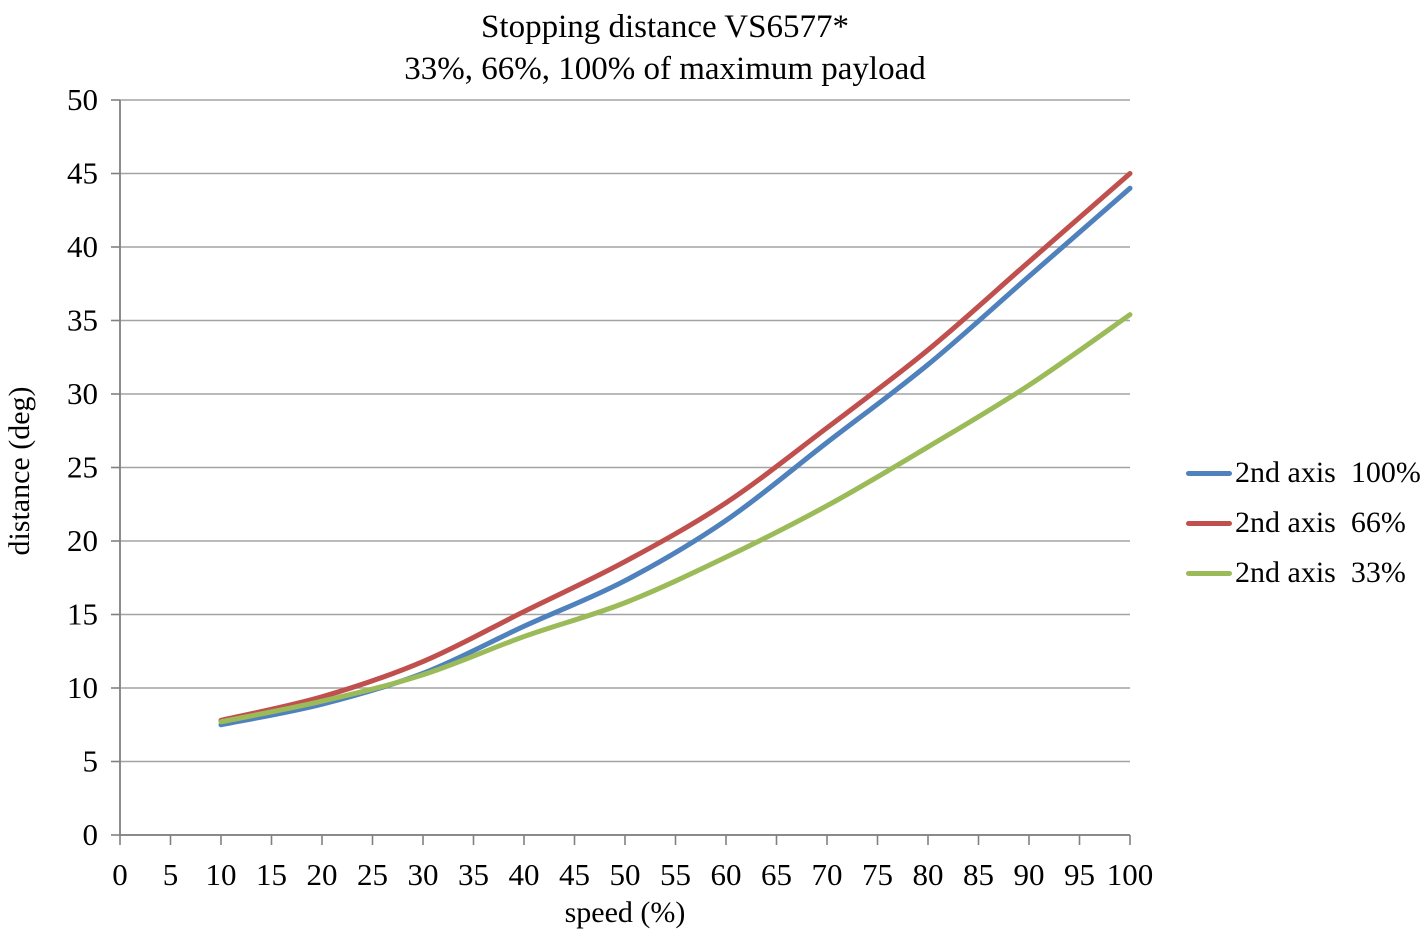 This screenshot has height=946, width=1427. What do you see at coordinates (221, 874) in the screenshot?
I see `x-tick-label: 10` at bounding box center [221, 874].